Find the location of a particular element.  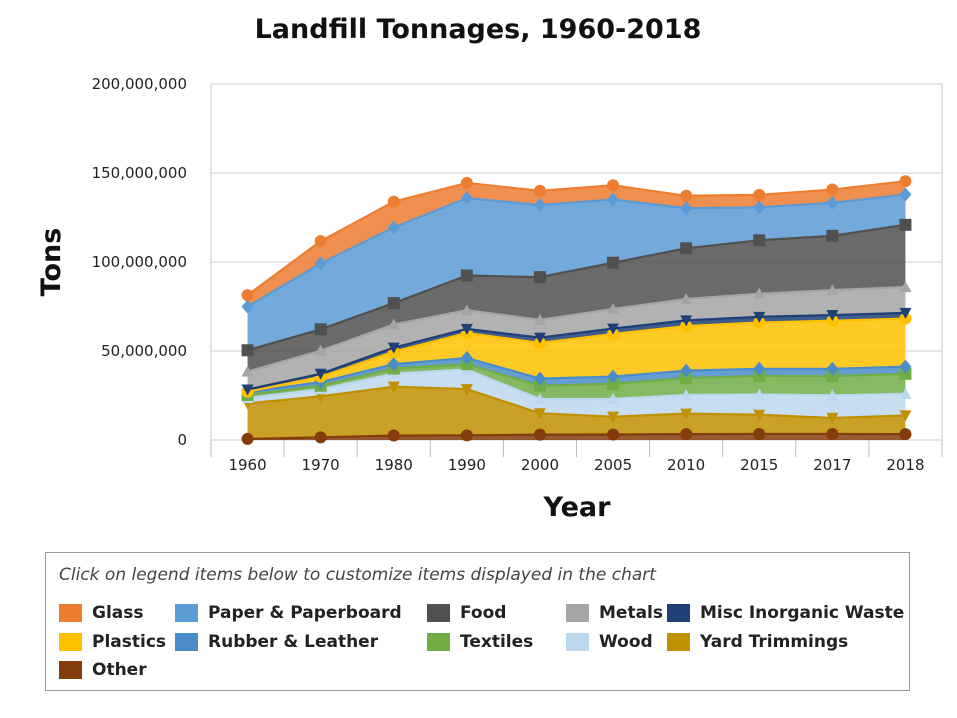

legend-item-wood: Wood is located at coordinates (609, 642).